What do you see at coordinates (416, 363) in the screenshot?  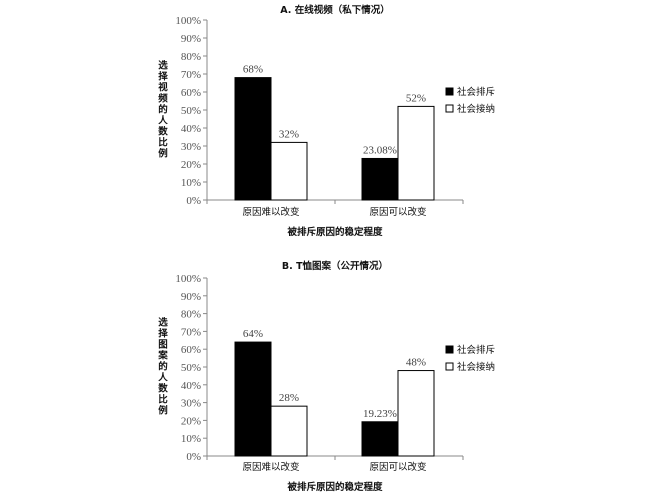 I see `data-label: 48%` at bounding box center [416, 363].